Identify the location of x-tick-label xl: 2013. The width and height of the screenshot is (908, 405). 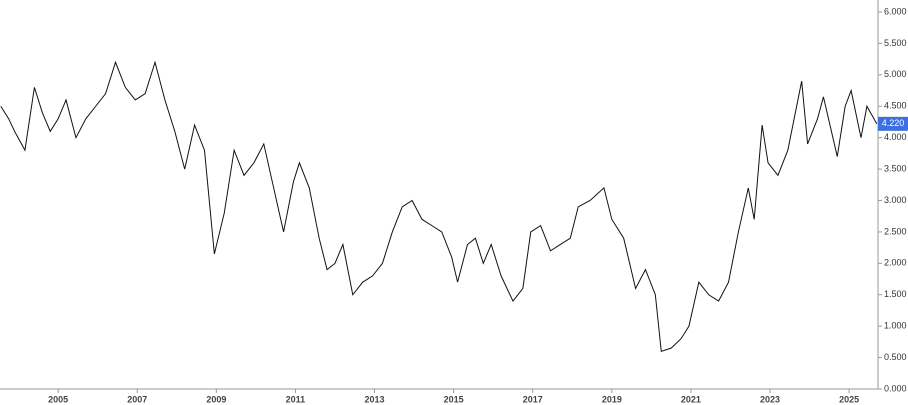
(375, 399).